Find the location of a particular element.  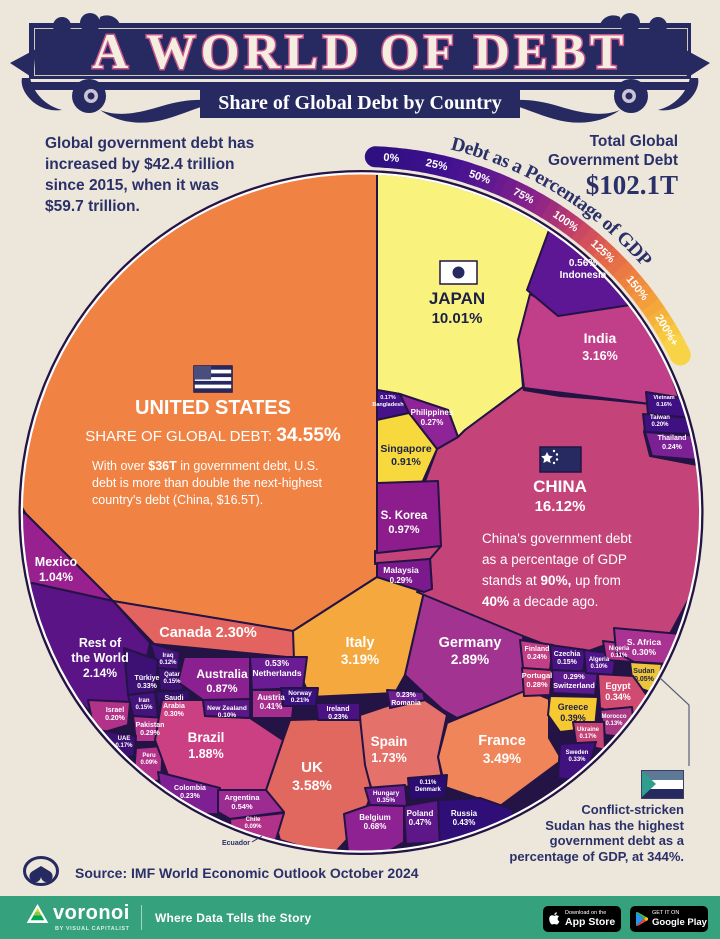

svg-text: Ecuador is located at coordinates (236, 843).